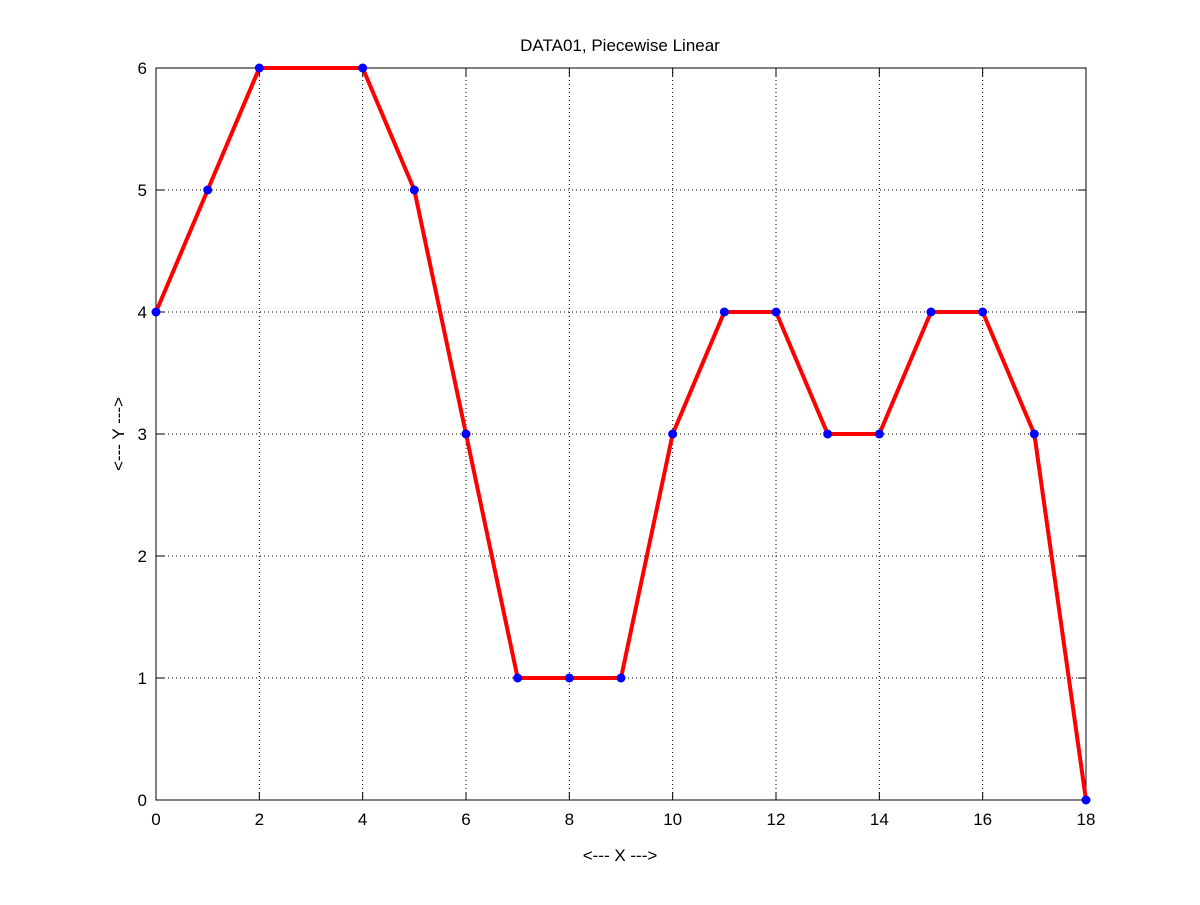 This screenshot has width=1200, height=905. I want to click on x-tick-label: 2, so click(259, 819).